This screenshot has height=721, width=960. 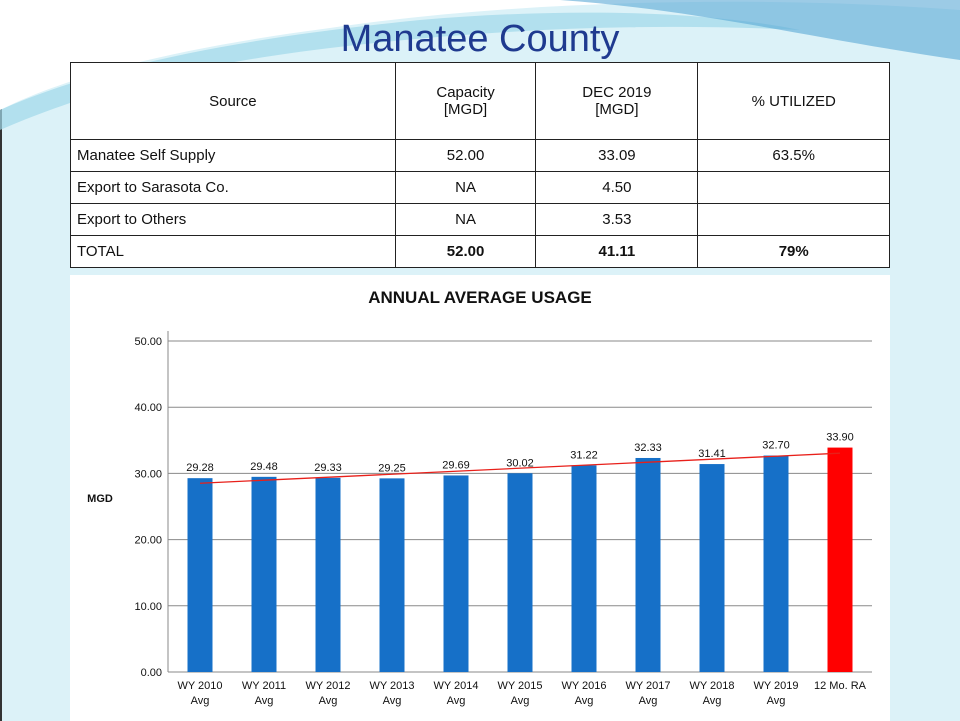 I want to click on row: Export to Others NA 3.53, so click(x=480, y=219).